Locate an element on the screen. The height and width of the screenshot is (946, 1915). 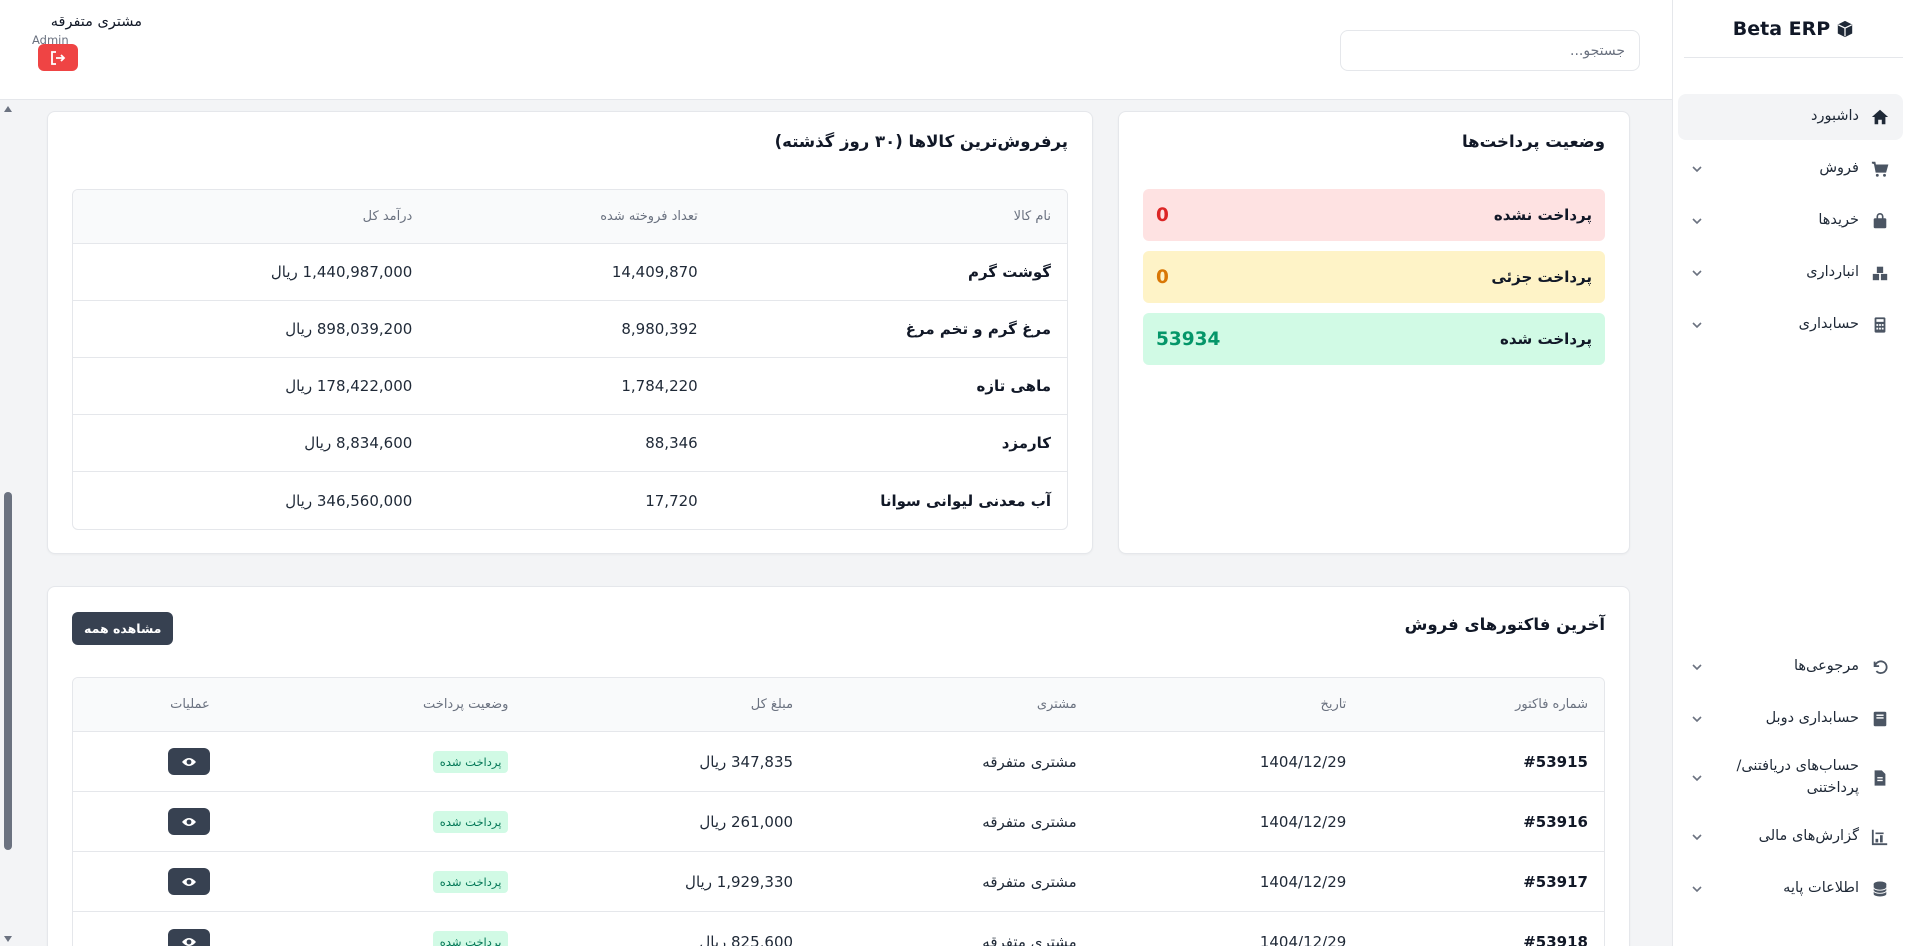
sidebar-item-sales: فروش is located at coordinates (1790, 169).